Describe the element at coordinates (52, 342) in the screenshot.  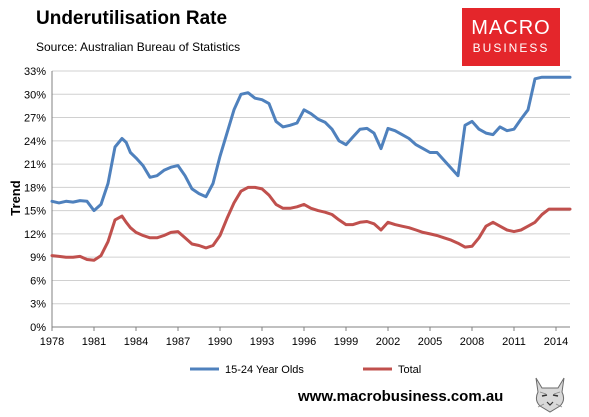
I see `x-tick-label: 1978` at that location.